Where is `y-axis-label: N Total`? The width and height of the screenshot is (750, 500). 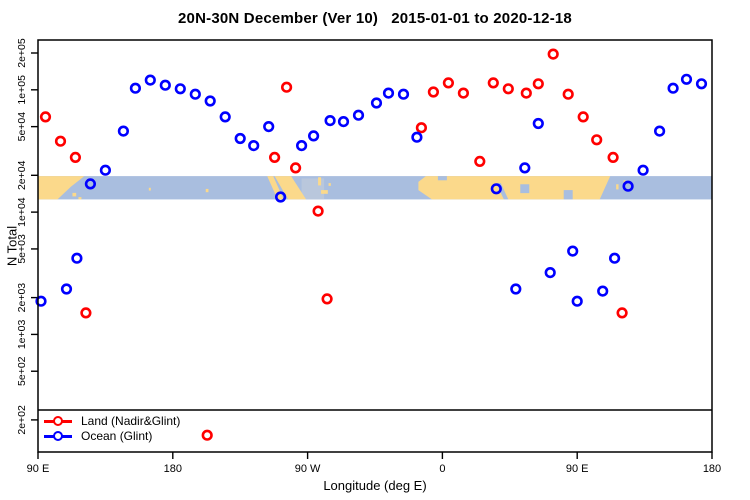
y-axis-label: N Total is located at coordinates (12, 246).